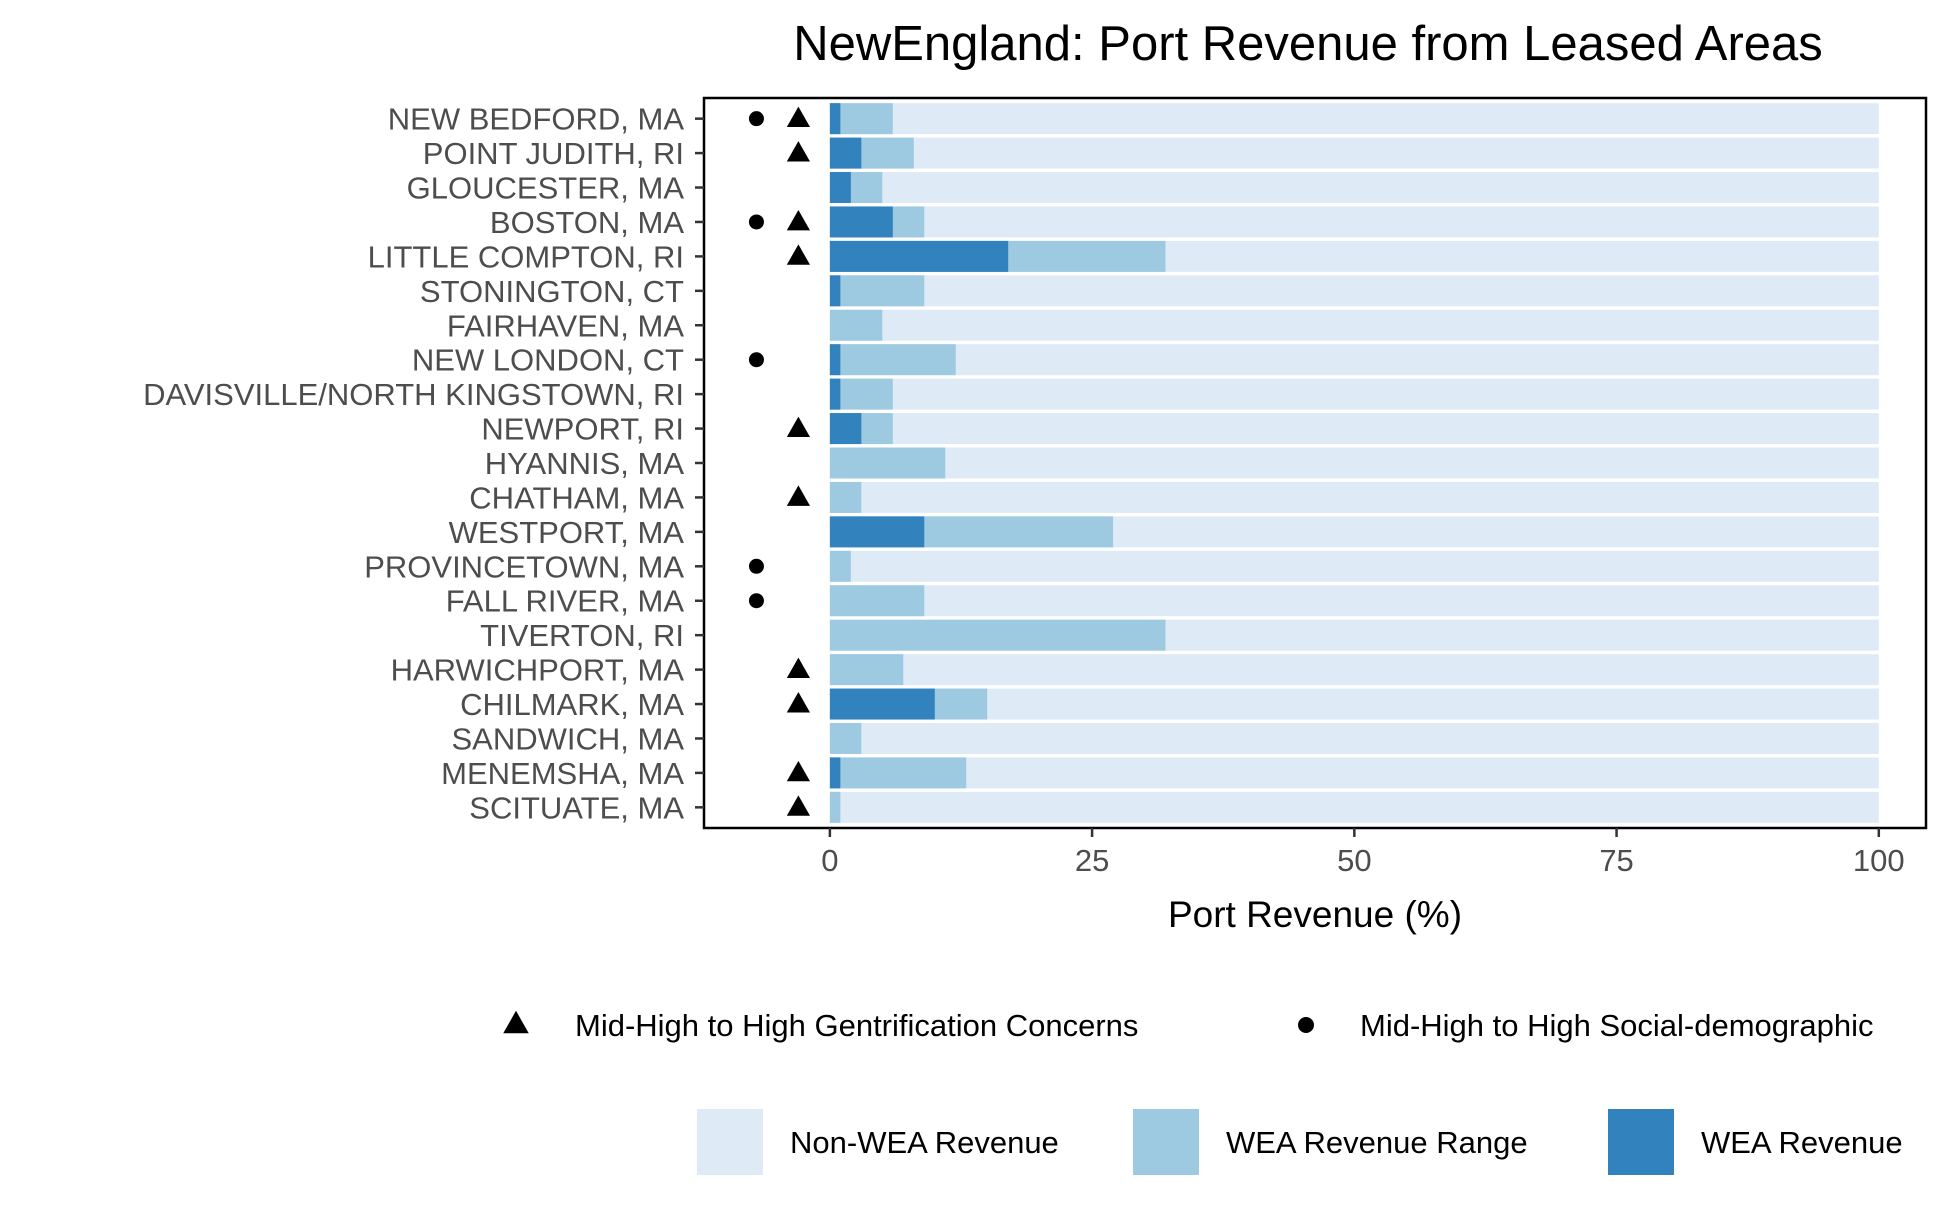 This screenshot has height=1205, width=1950. I want to click on gentrification-marker-scituate-ma, so click(798, 805).